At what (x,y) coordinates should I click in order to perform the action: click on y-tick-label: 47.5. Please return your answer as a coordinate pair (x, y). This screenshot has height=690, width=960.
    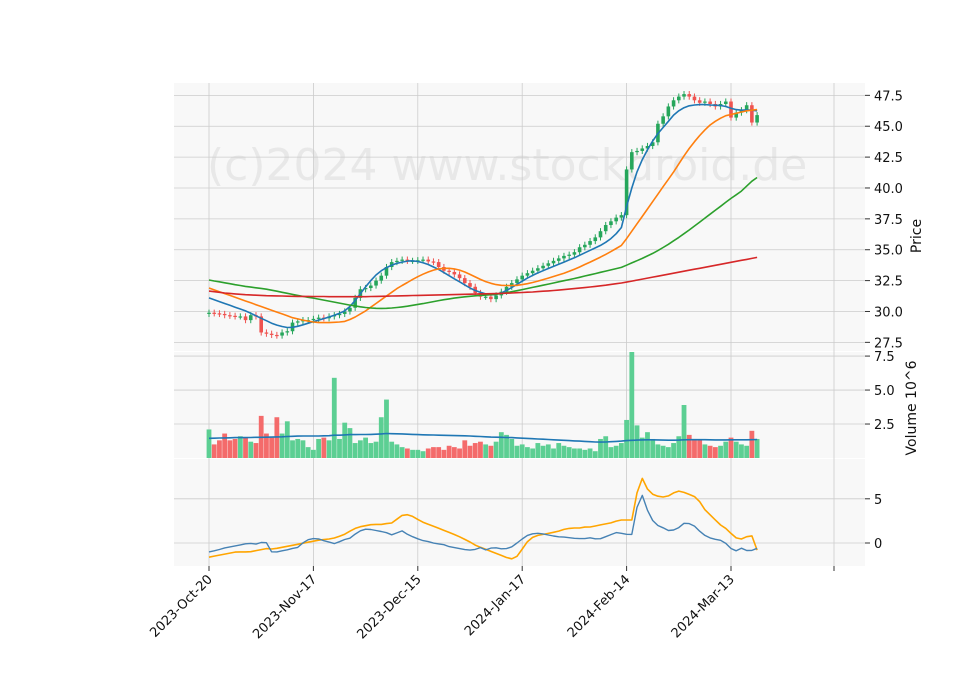
    Looking at the image, I should click on (888, 96).